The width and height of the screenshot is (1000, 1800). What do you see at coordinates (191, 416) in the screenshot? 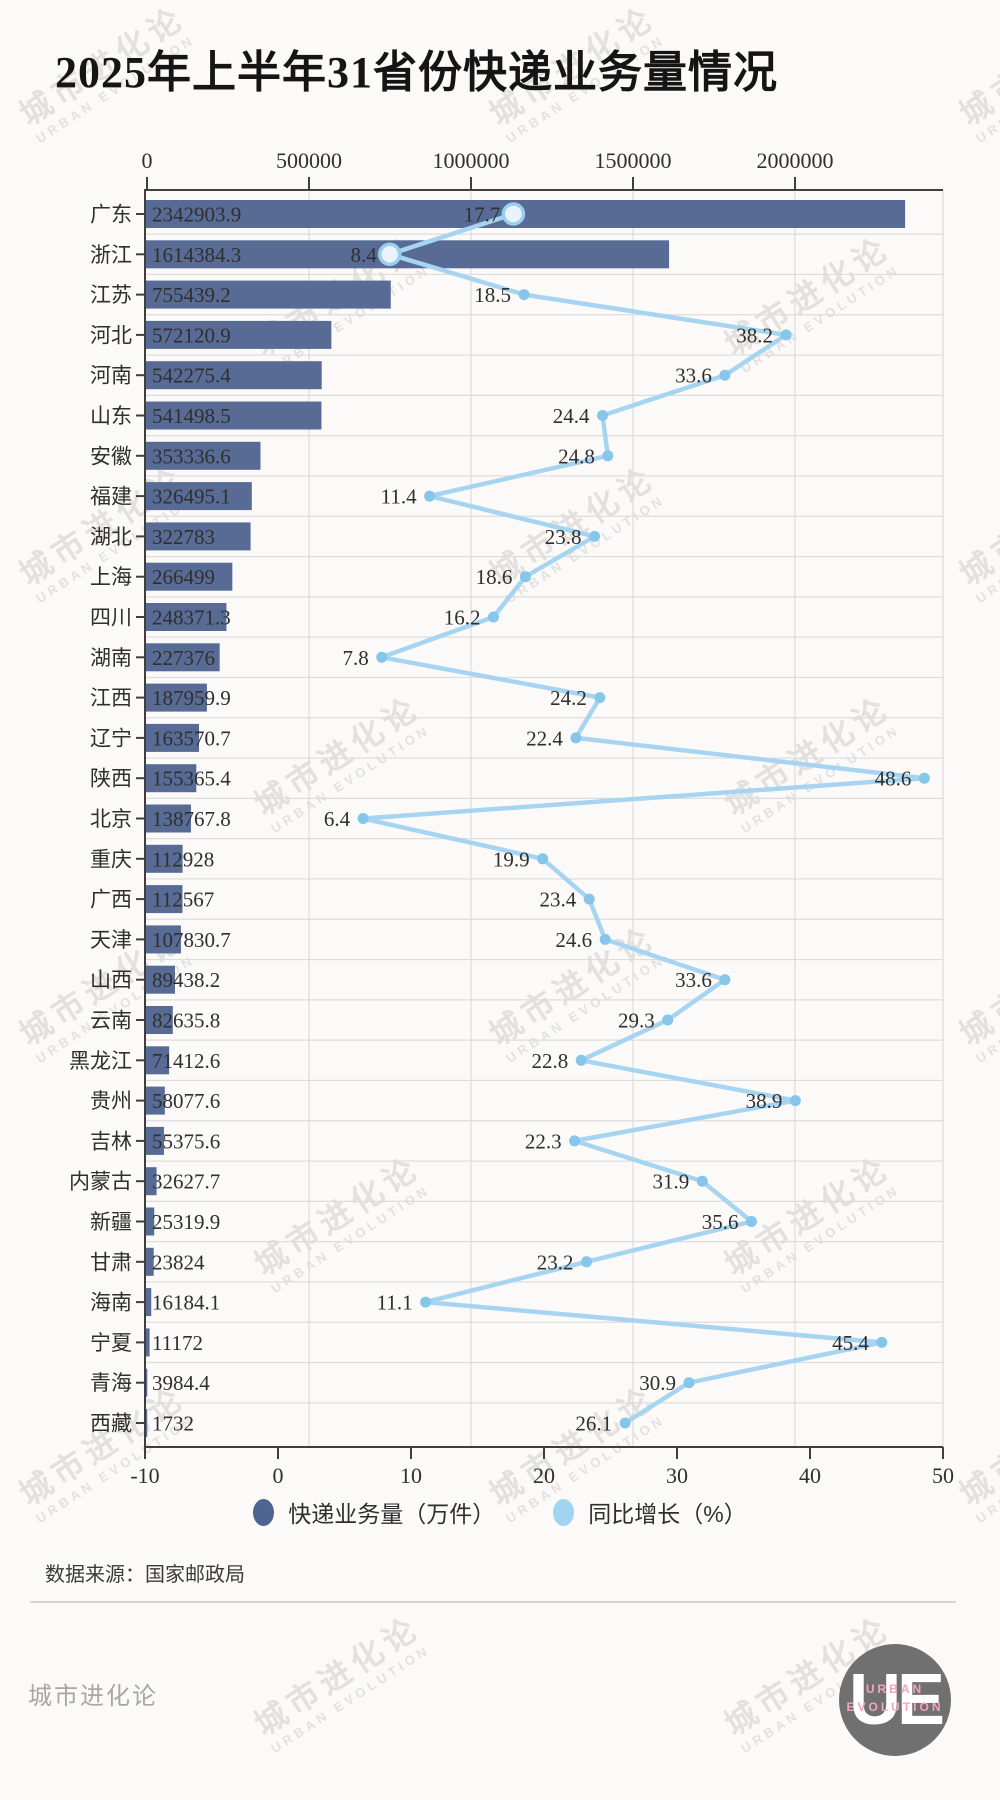
I see `volume-label: 541498.5` at bounding box center [191, 416].